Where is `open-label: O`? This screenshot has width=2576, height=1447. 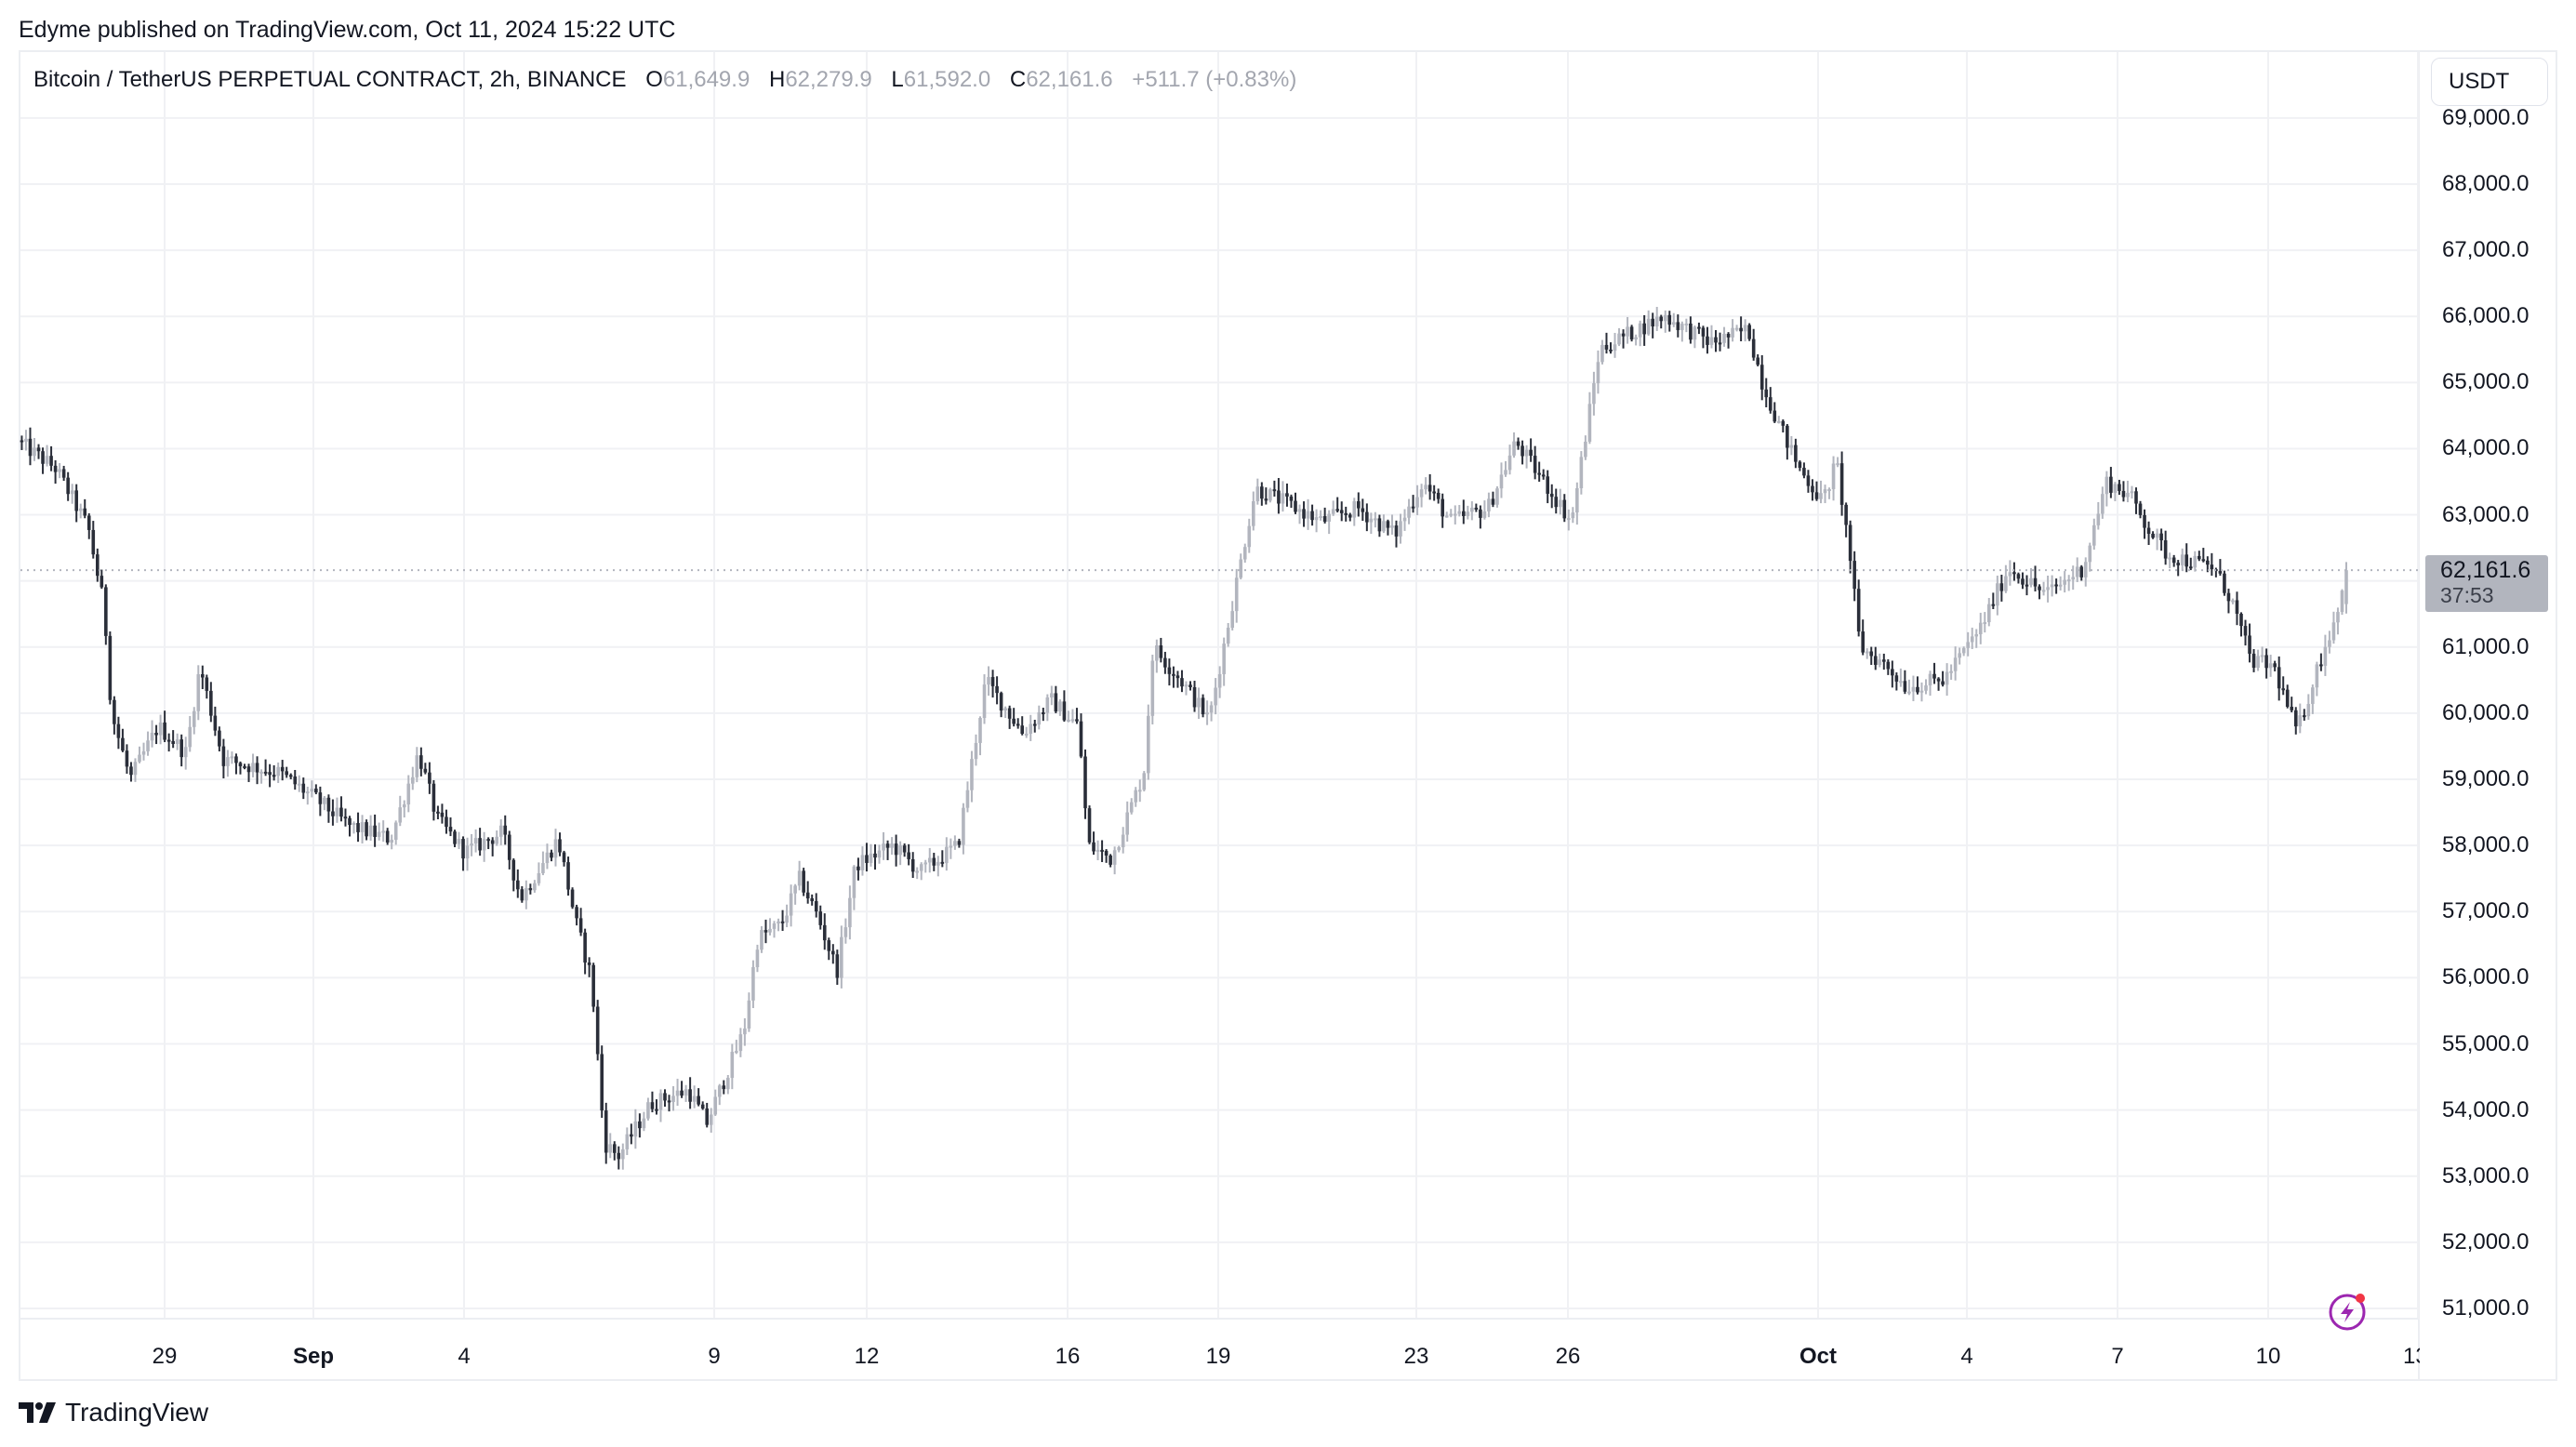 open-label: O is located at coordinates (654, 79).